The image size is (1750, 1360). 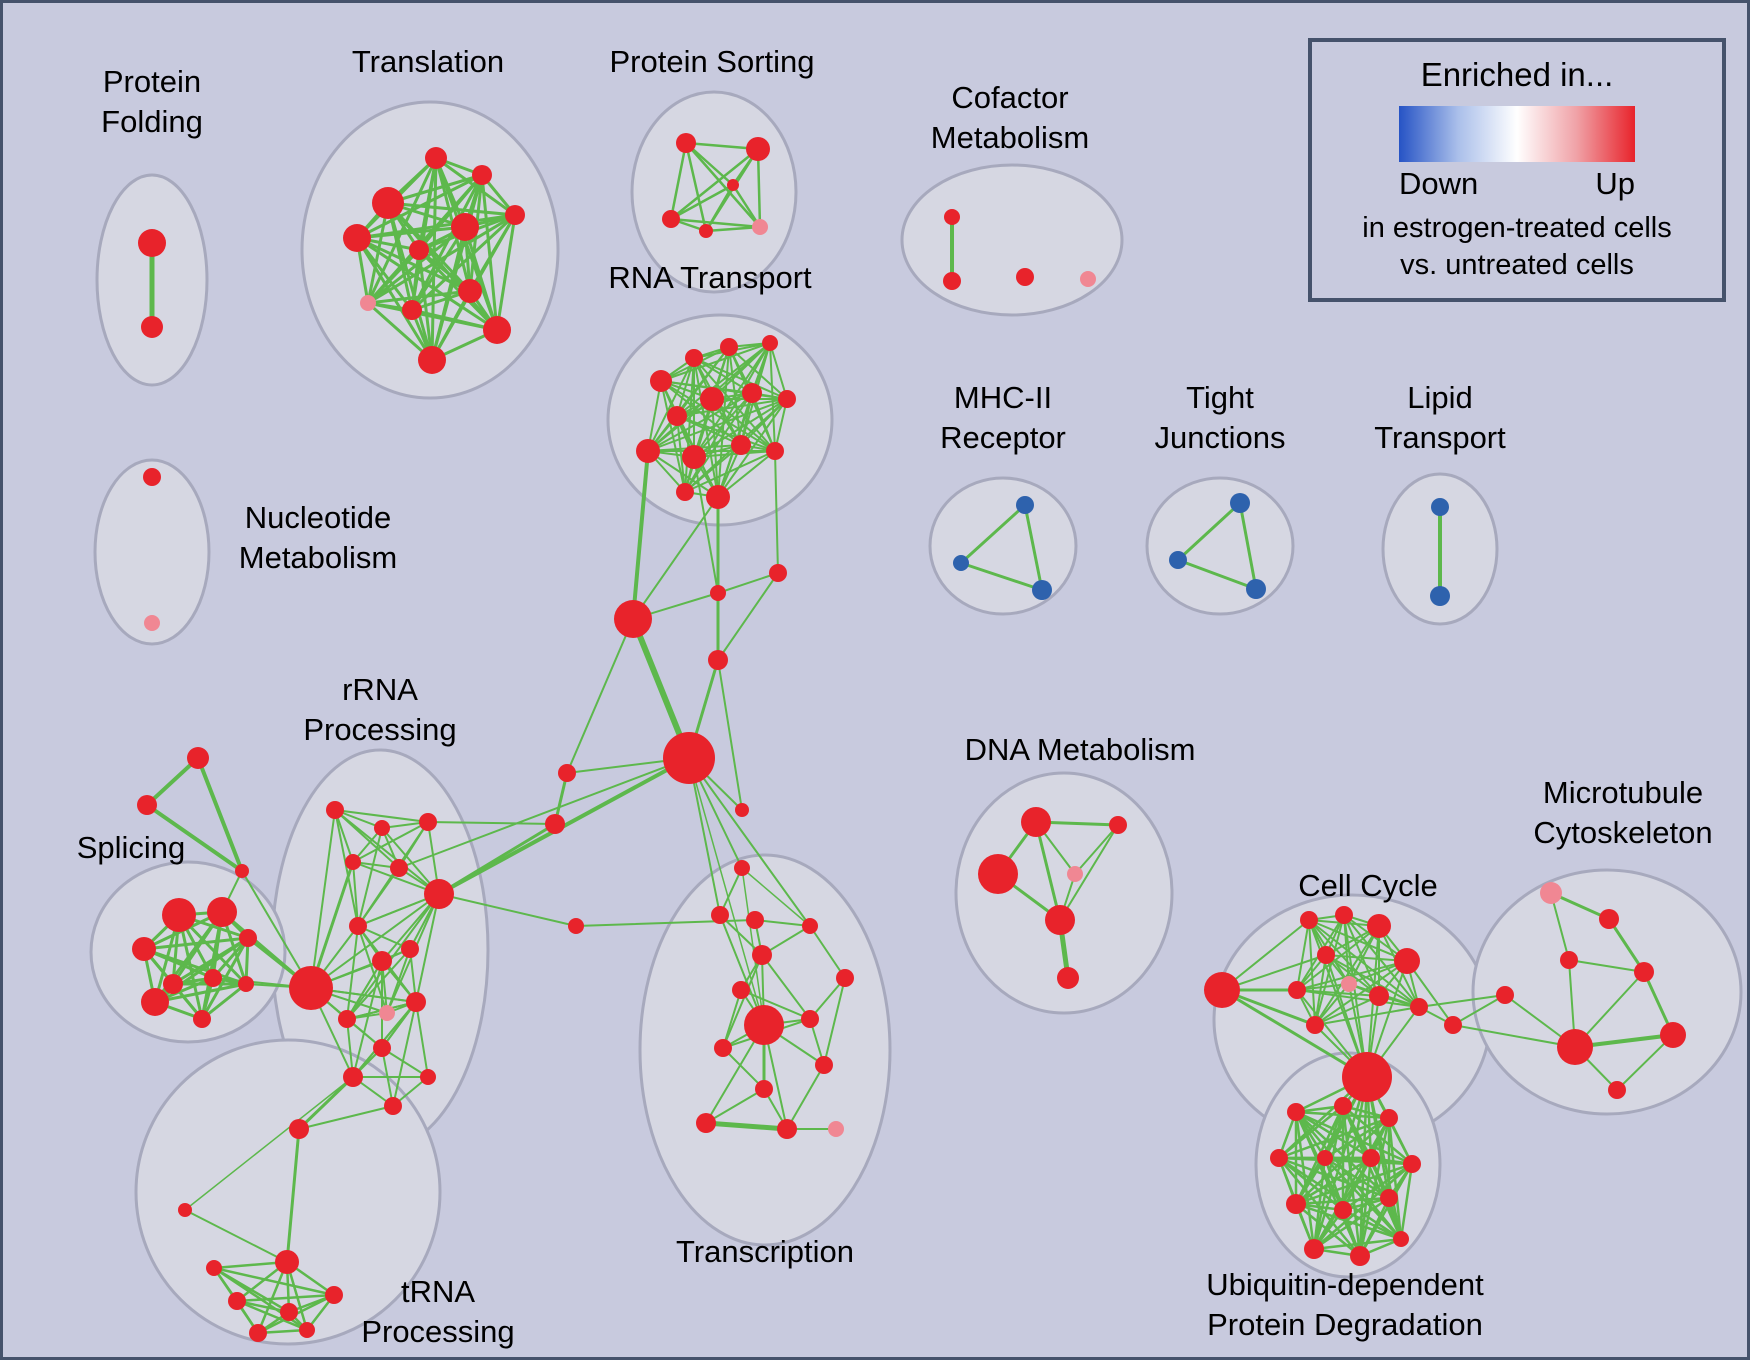 What do you see at coordinates (709, 164) in the screenshot?
I see `edge-ps1-ps6` at bounding box center [709, 164].